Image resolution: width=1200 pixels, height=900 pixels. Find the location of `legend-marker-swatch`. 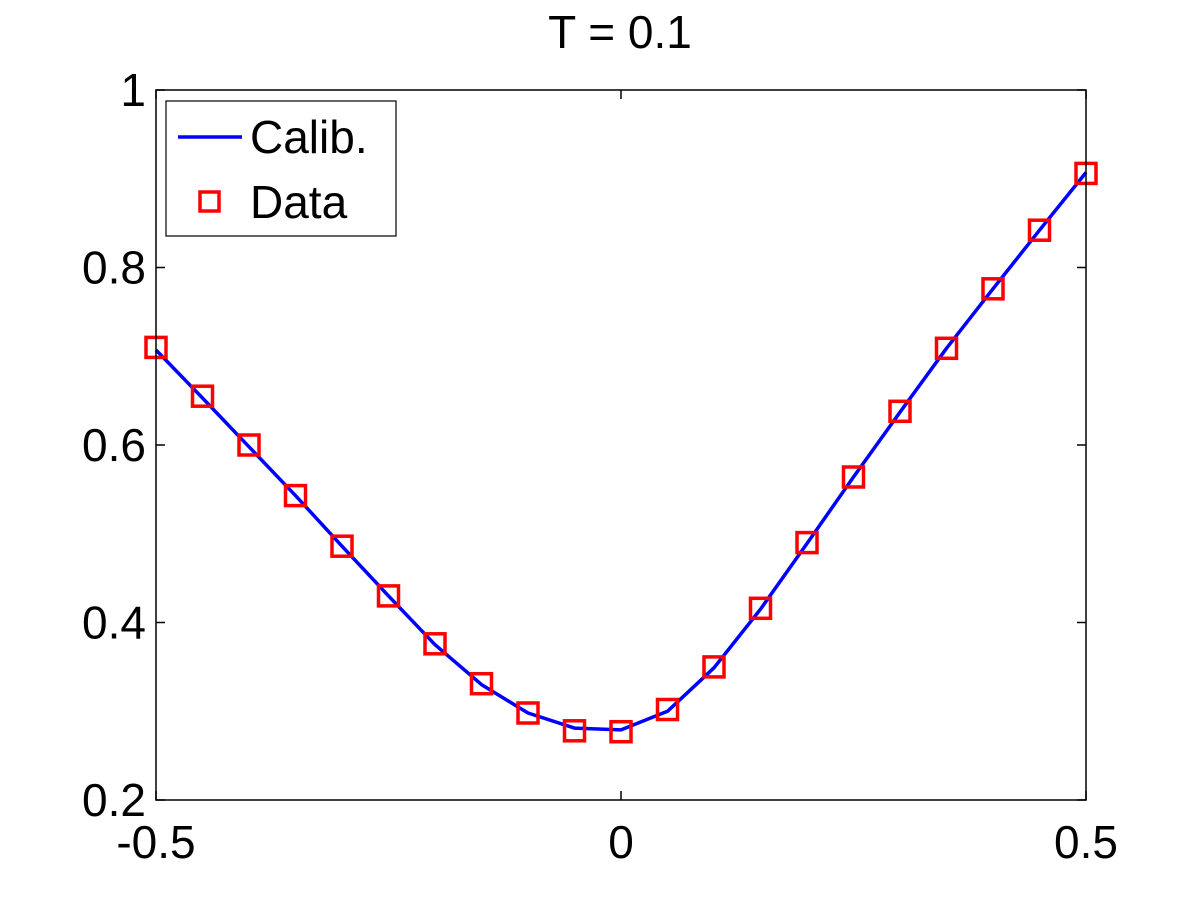

legend-marker-swatch is located at coordinates (209, 201).